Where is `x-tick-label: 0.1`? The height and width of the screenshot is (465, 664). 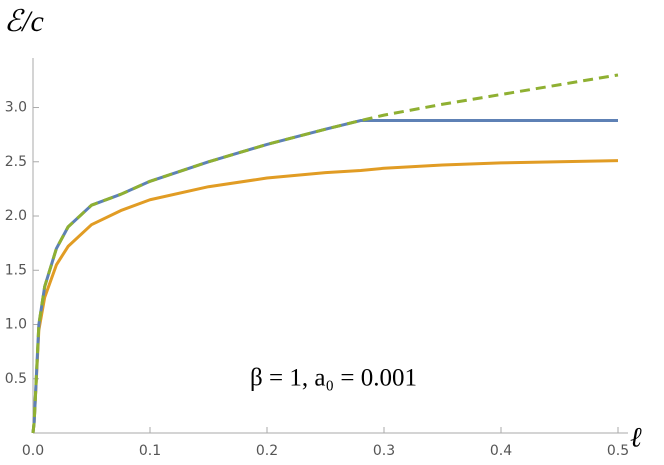 x-tick-label: 0.1 is located at coordinates (150, 451).